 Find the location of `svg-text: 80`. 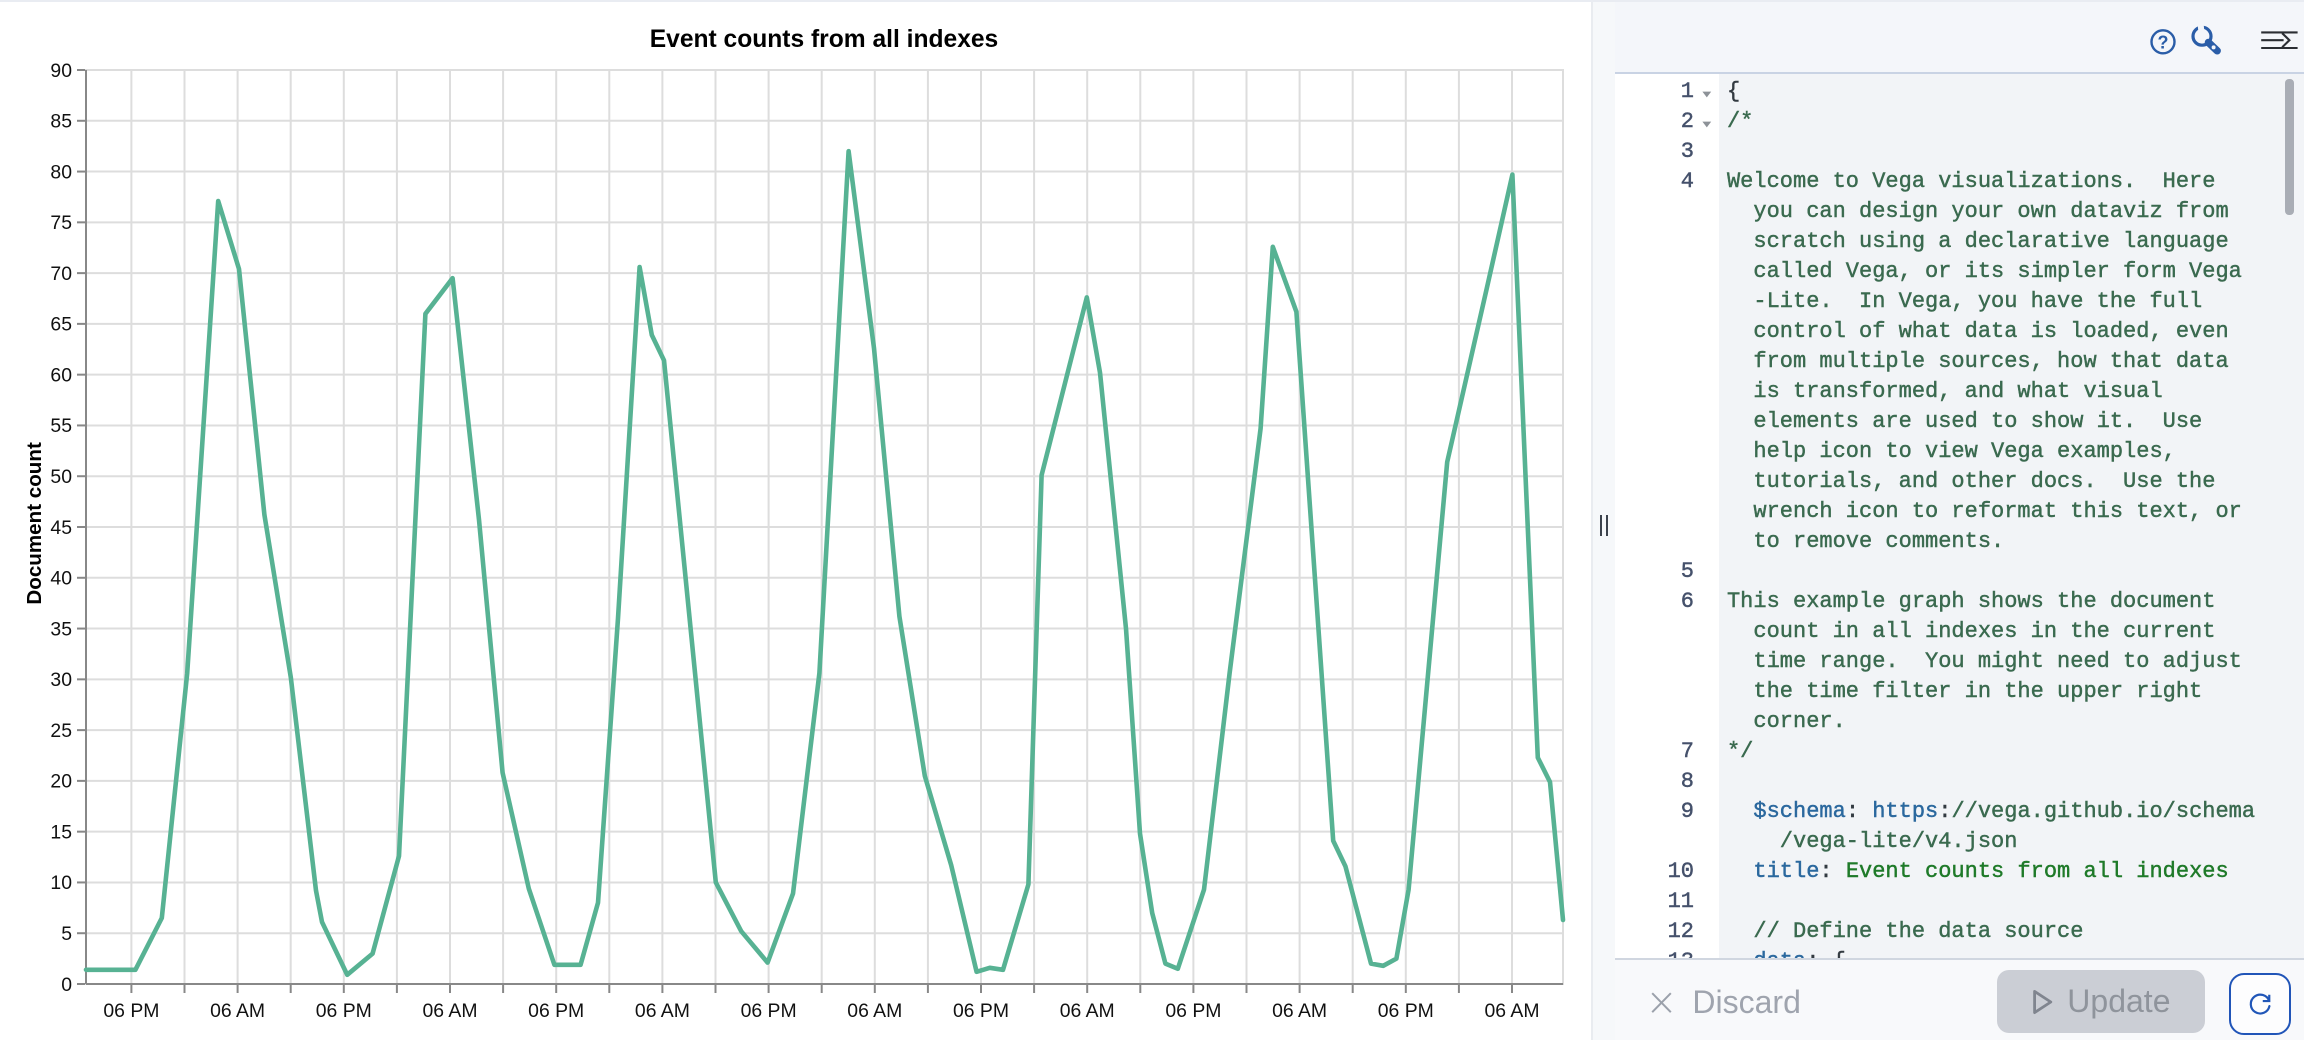

svg-text: 80 is located at coordinates (61, 172).